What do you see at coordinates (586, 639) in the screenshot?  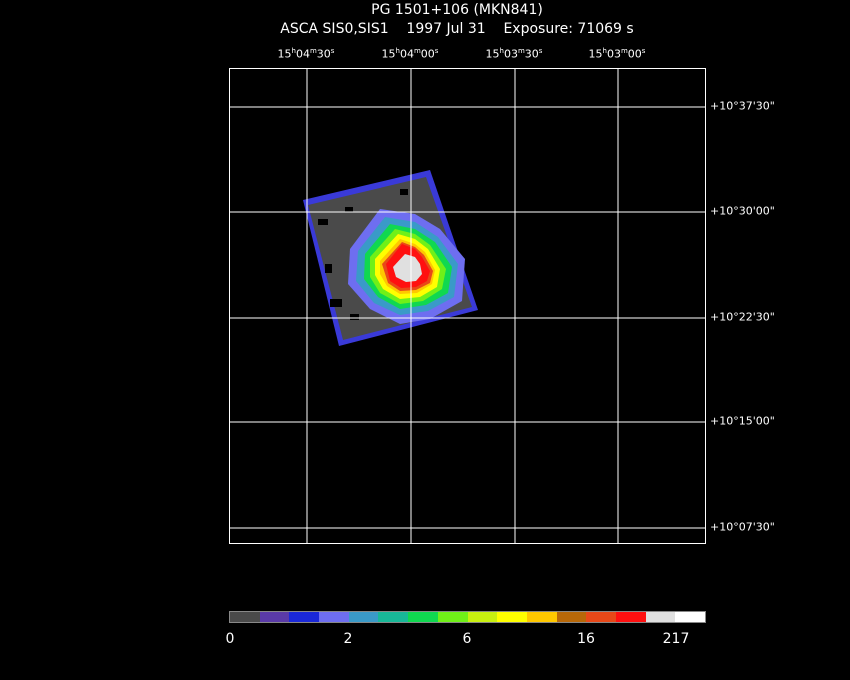 I see `colorbar-label: 16` at bounding box center [586, 639].